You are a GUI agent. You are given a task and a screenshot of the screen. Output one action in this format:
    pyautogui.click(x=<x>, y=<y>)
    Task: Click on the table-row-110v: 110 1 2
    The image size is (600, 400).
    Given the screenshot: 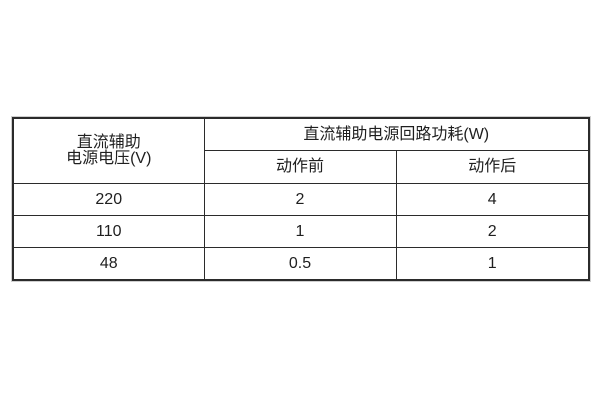 What is the action you would take?
    pyautogui.click(x=301, y=231)
    